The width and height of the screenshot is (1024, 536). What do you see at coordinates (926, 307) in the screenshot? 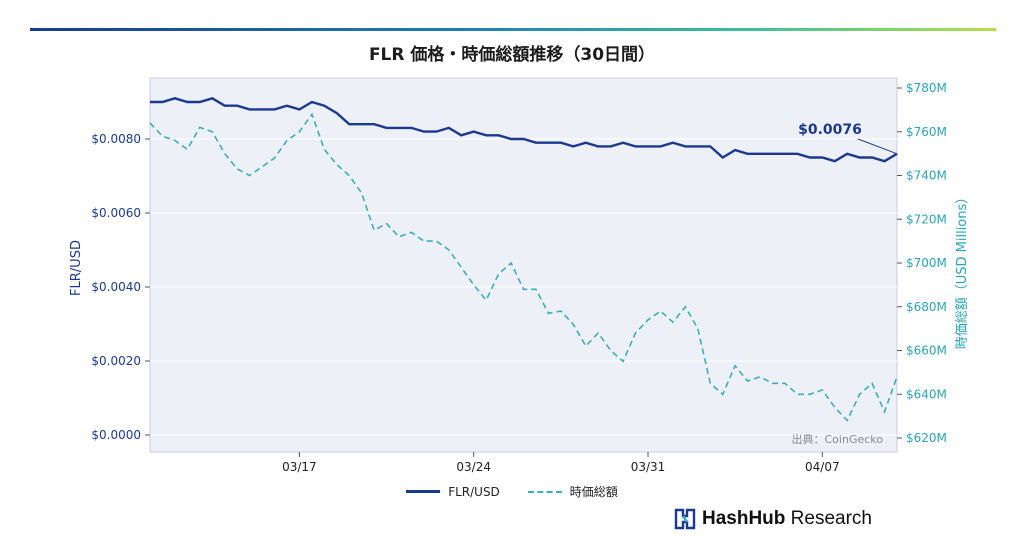
I see `y-right-tick-label: $680M` at bounding box center [926, 307].